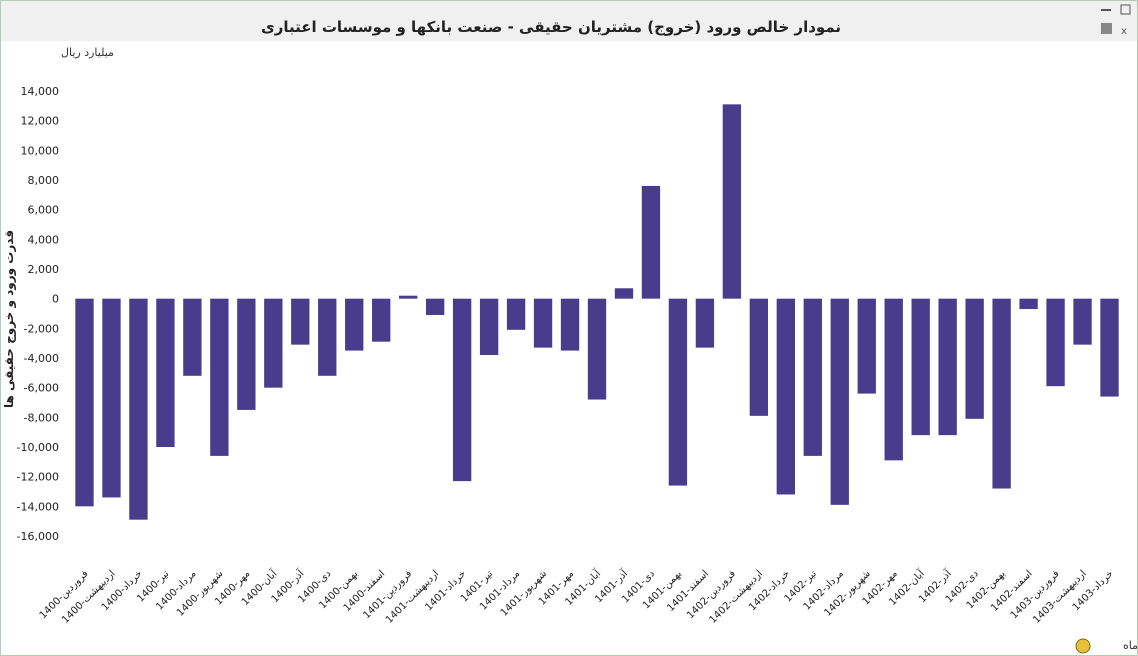 The height and width of the screenshot is (656, 1138). Describe the element at coordinates (44, 180) in the screenshot. I see `y-tick-label: 8,000` at that location.